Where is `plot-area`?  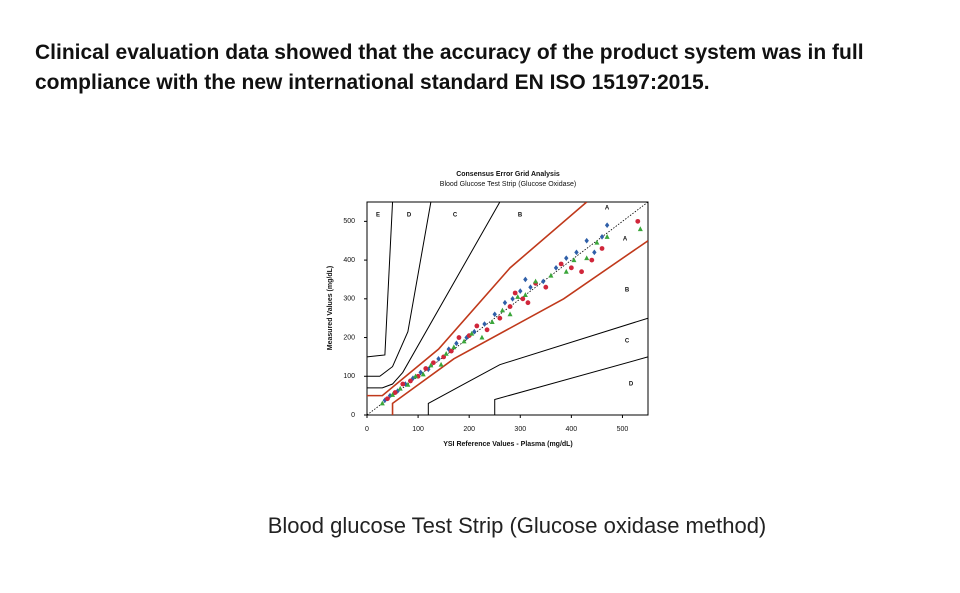
plot-area is located at coordinates (507, 308).